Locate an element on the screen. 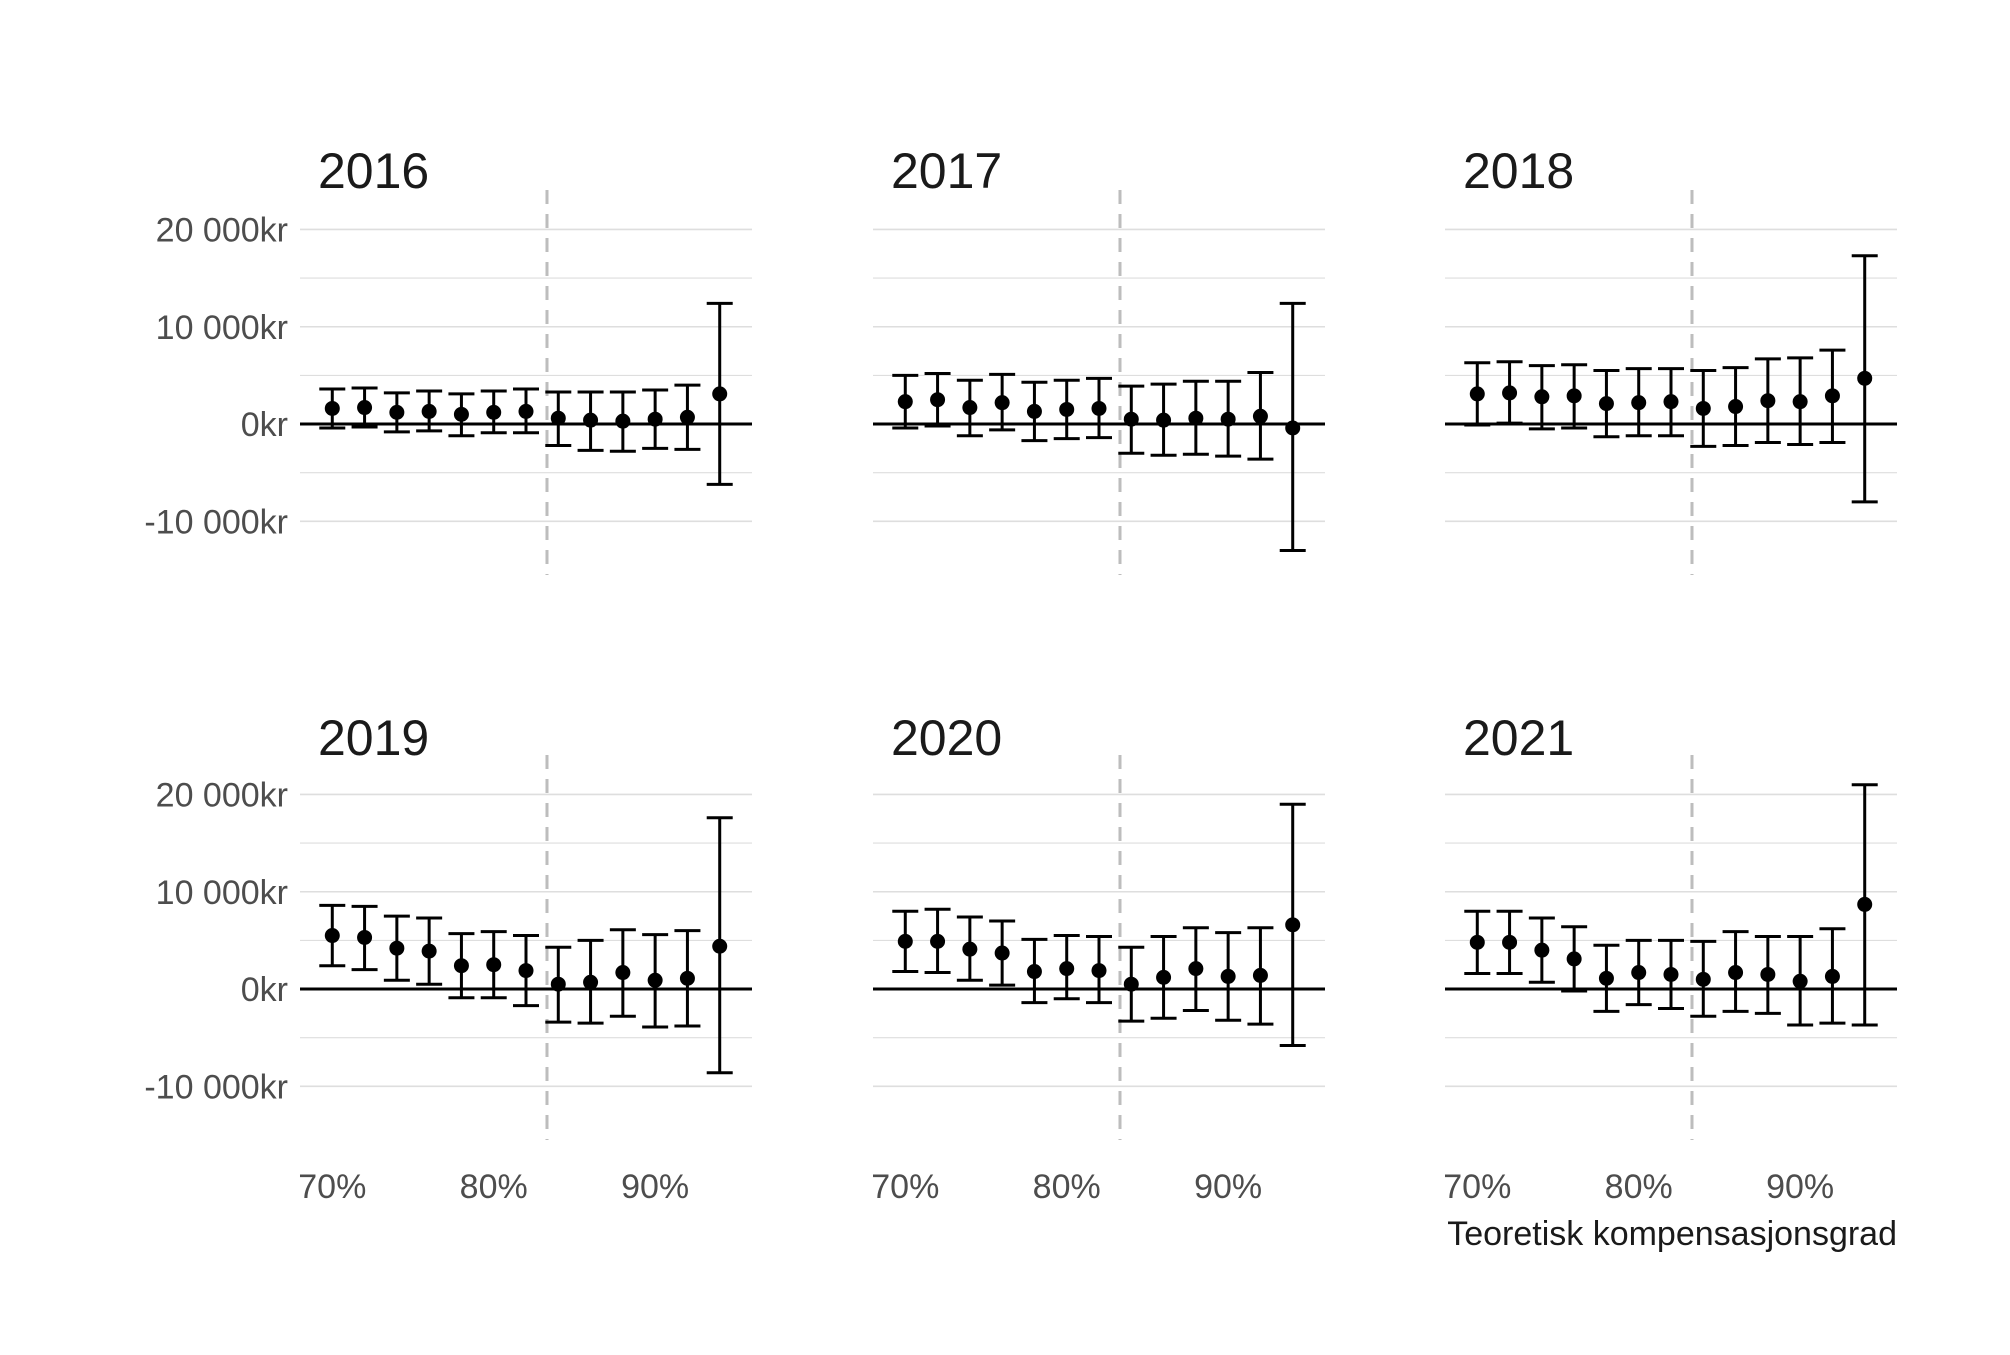  panel-title: 2017 is located at coordinates (946, 171).